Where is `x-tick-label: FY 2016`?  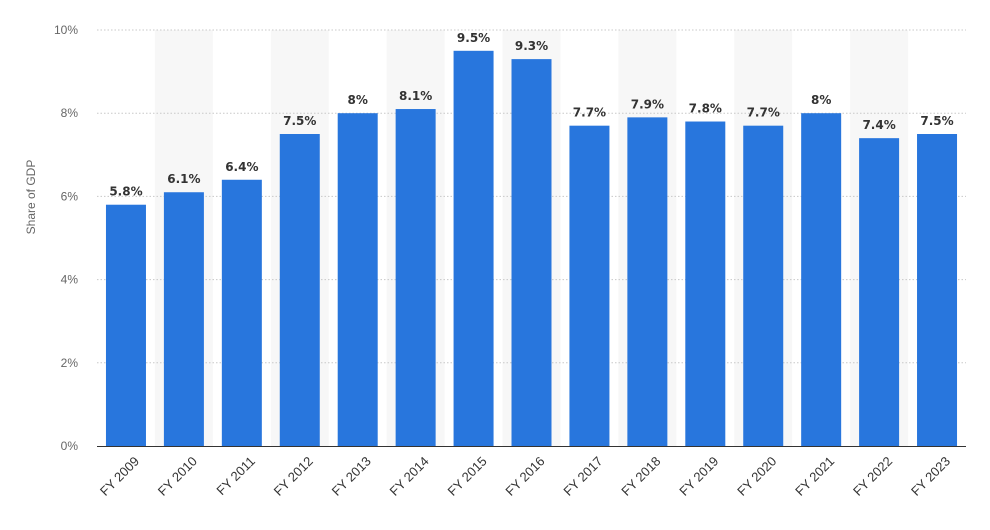
x-tick-label: FY 2016 is located at coordinates (524, 476).